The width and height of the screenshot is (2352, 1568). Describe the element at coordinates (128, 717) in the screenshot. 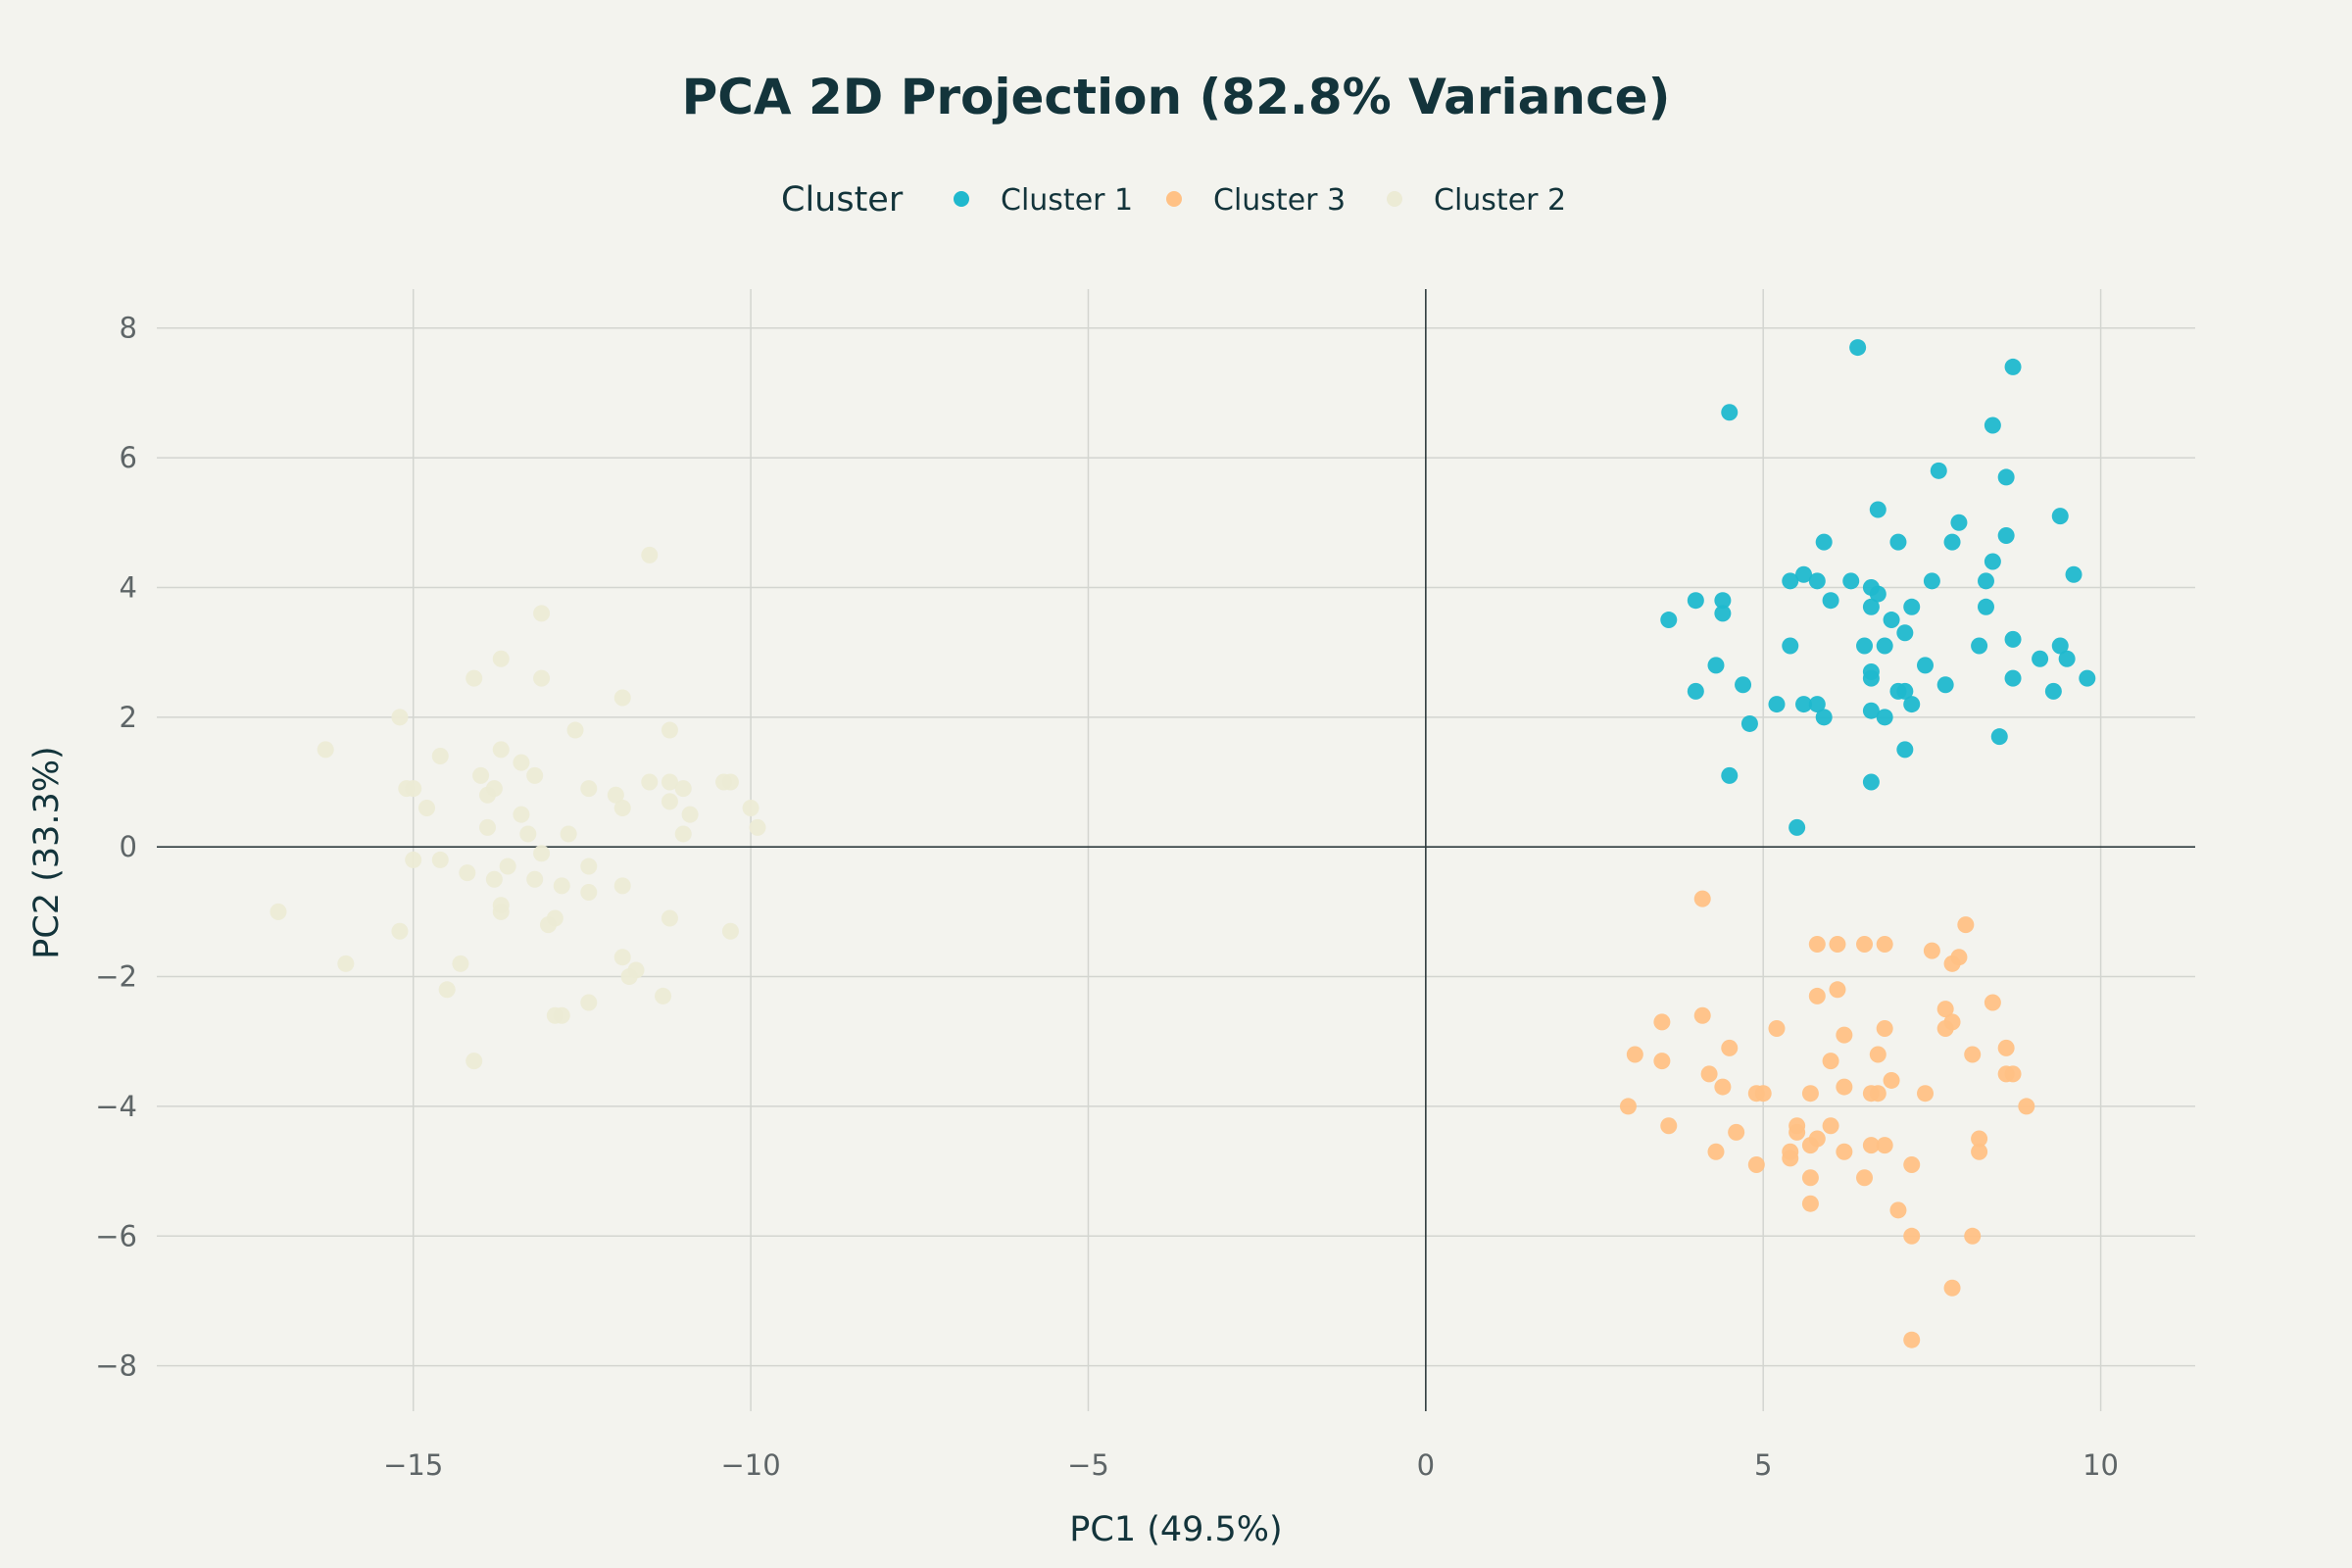

I see `y-tick-label: 2` at that location.